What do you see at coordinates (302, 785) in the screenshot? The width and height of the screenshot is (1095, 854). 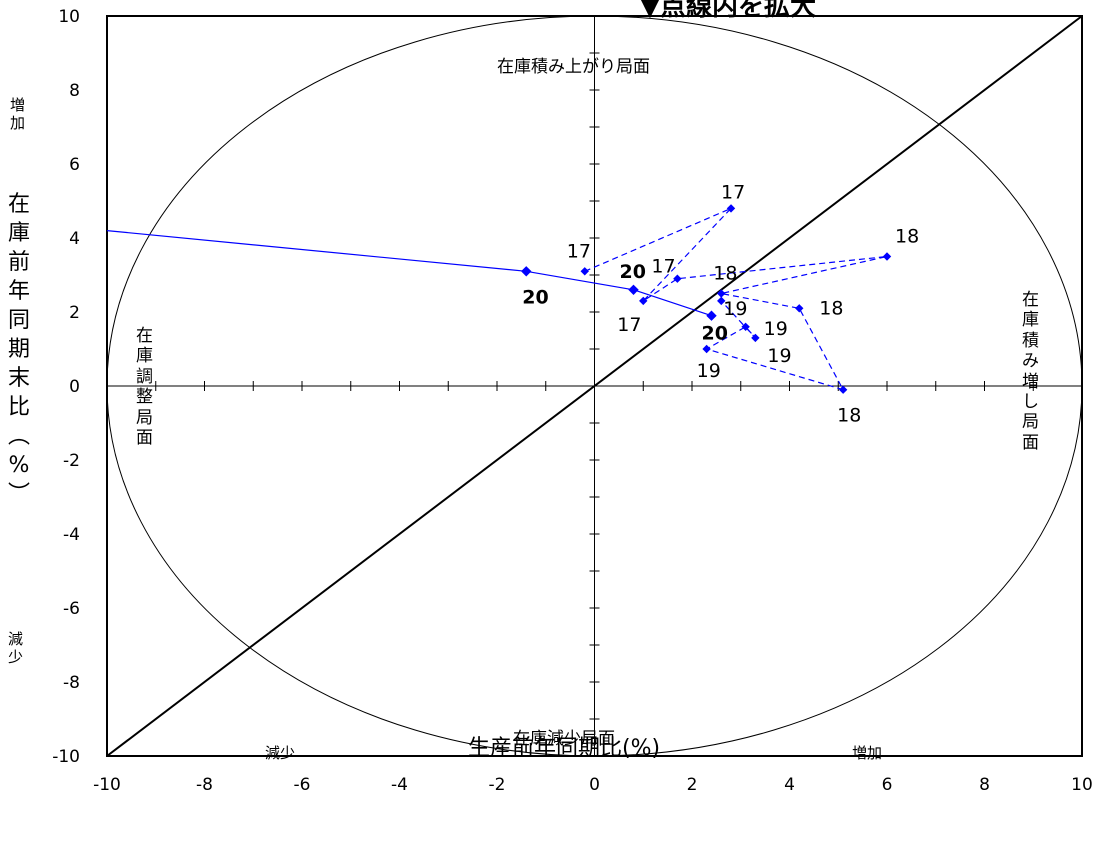 I see `x-tick-label: -6` at bounding box center [302, 785].